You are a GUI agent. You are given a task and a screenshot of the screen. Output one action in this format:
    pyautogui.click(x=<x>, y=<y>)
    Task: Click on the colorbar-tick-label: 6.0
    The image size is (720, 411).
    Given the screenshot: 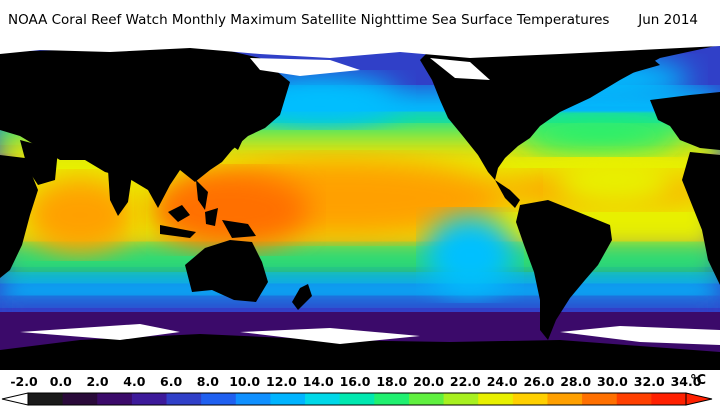 What is the action you would take?
    pyautogui.click(x=171, y=381)
    